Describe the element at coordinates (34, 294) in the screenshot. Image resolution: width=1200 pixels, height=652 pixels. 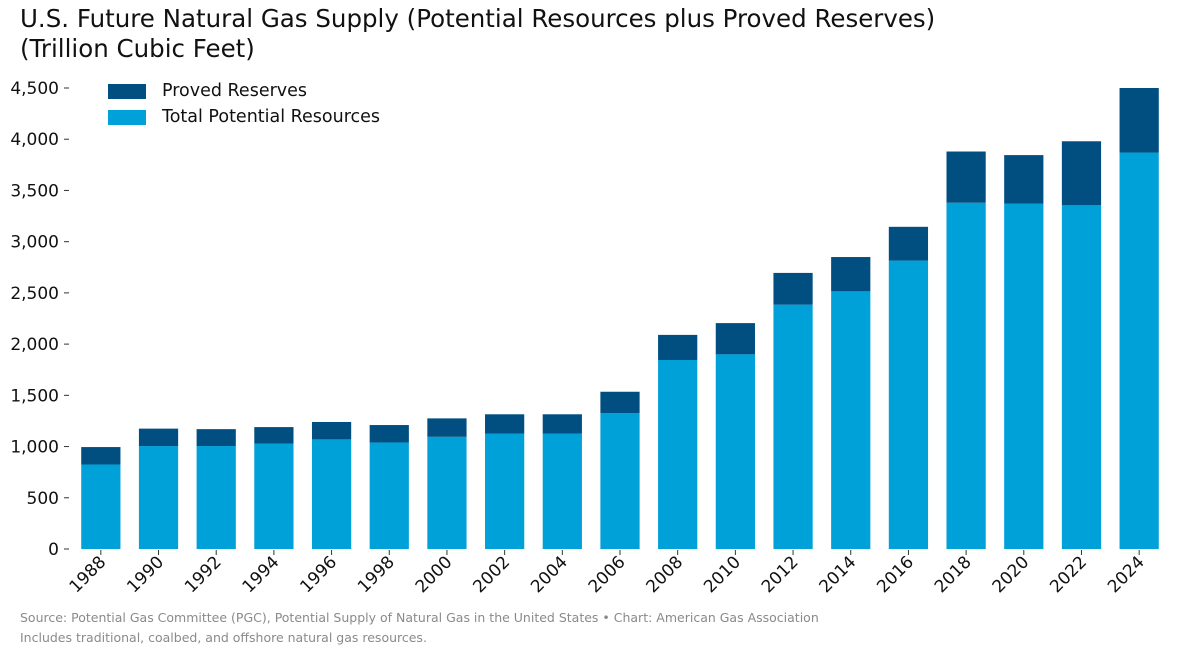
I see `y-tick-label: 2,500` at that location.